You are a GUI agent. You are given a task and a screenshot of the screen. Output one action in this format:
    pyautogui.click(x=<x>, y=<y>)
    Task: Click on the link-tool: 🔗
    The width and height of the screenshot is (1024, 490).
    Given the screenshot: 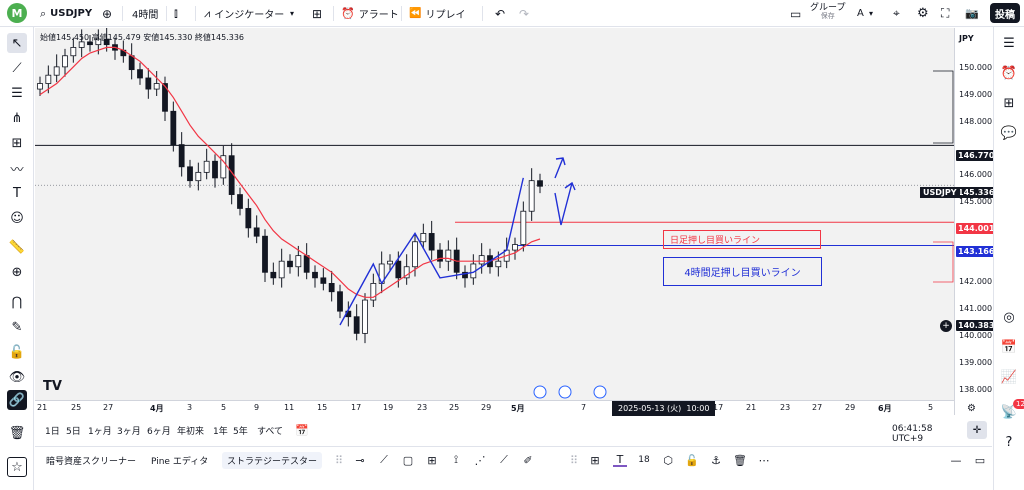 What is the action you would take?
    pyautogui.click(x=17, y=400)
    